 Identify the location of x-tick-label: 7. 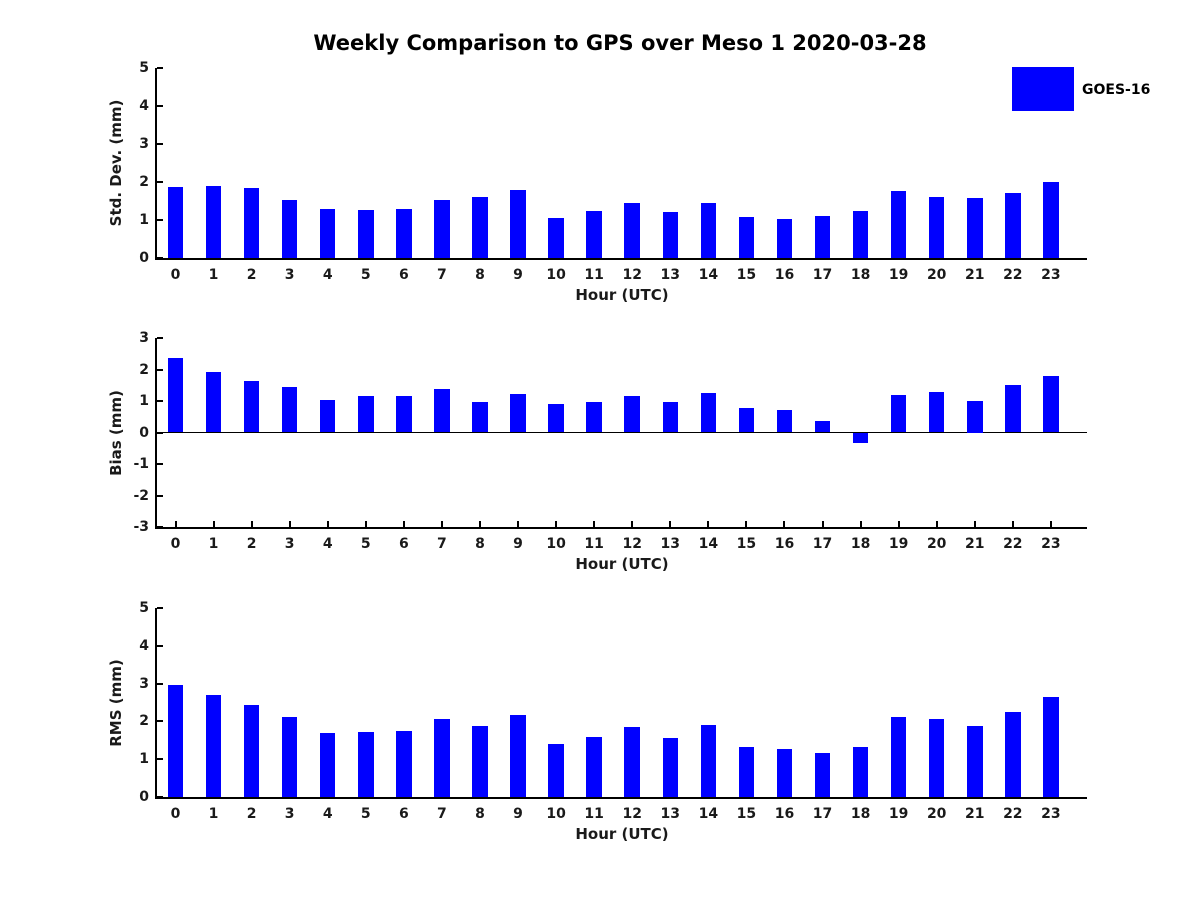
(442, 814).